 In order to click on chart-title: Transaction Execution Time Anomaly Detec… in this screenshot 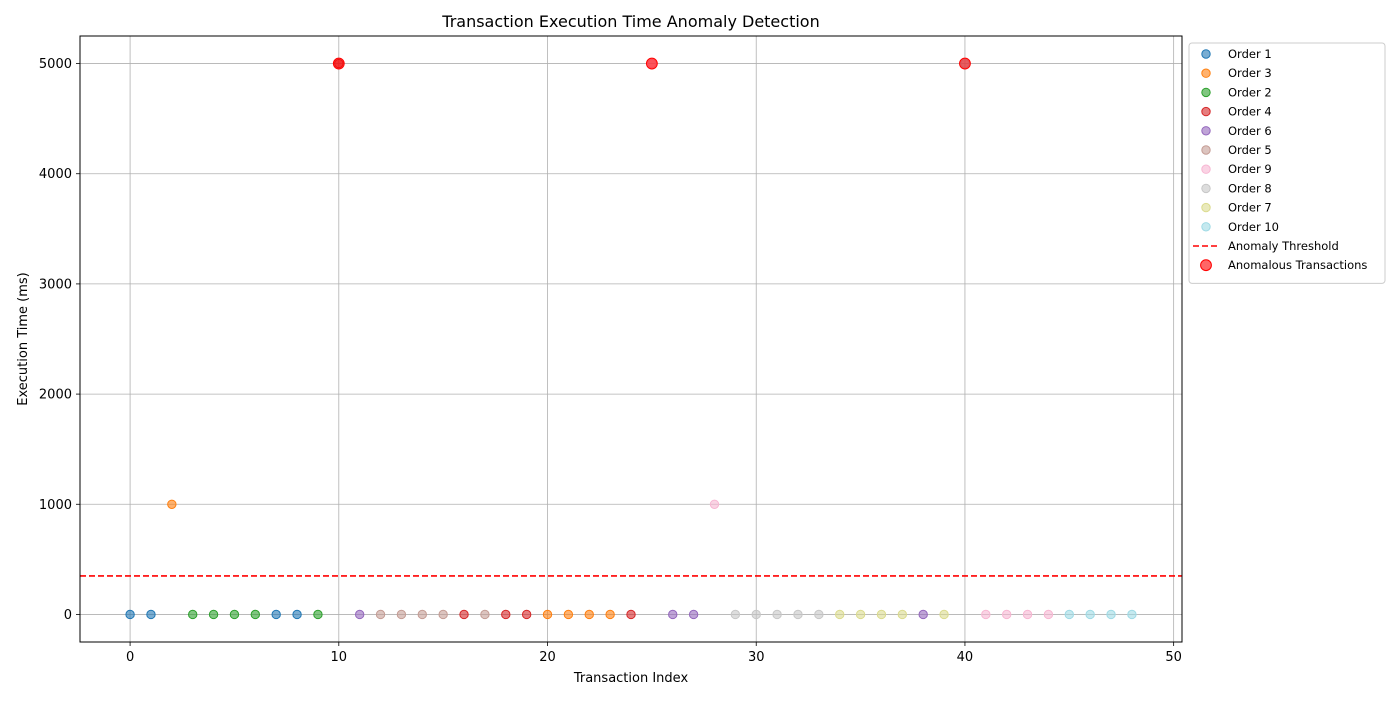, I will do `click(630, 21)`.